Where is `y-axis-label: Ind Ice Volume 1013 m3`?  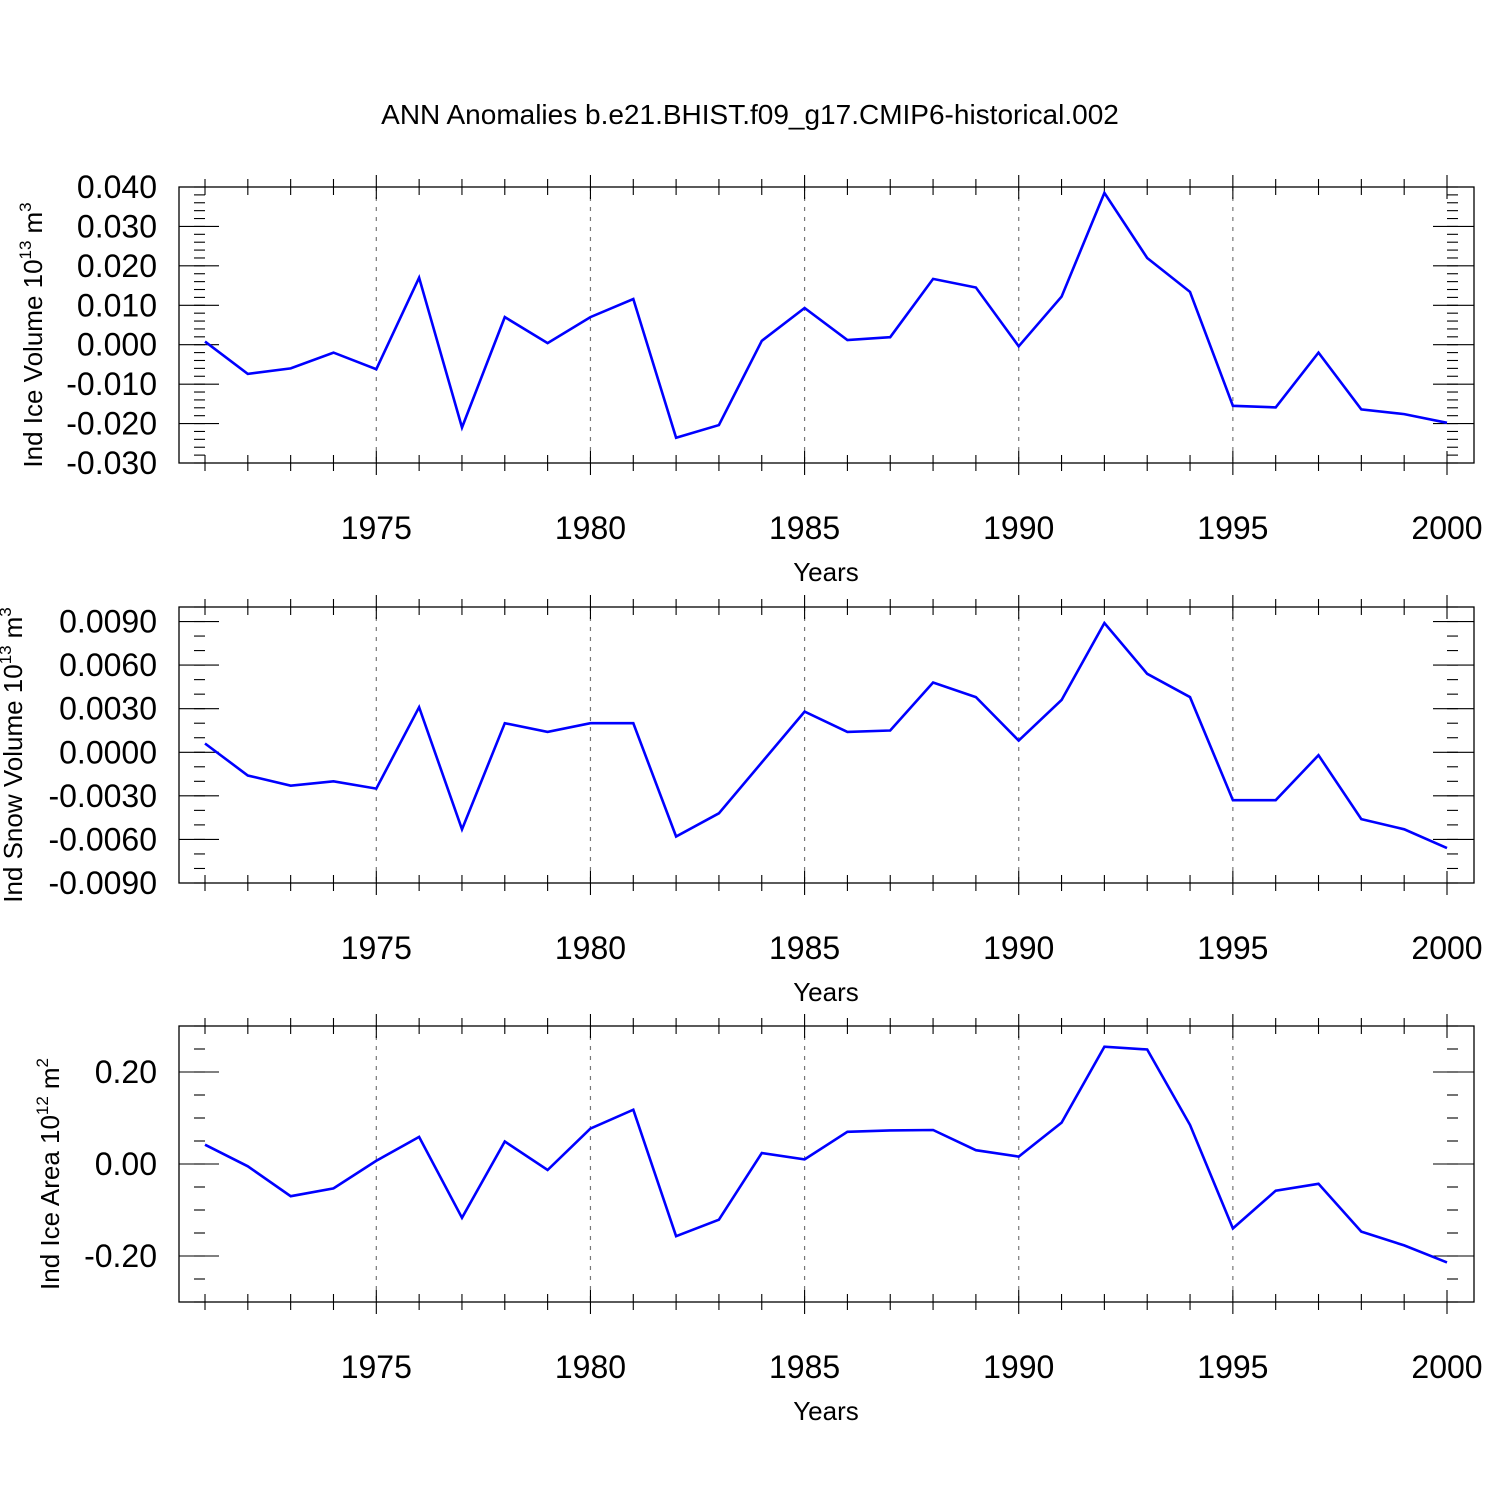 y-axis-label: Ind Ice Volume 1013 m3 is located at coordinates (32, 334).